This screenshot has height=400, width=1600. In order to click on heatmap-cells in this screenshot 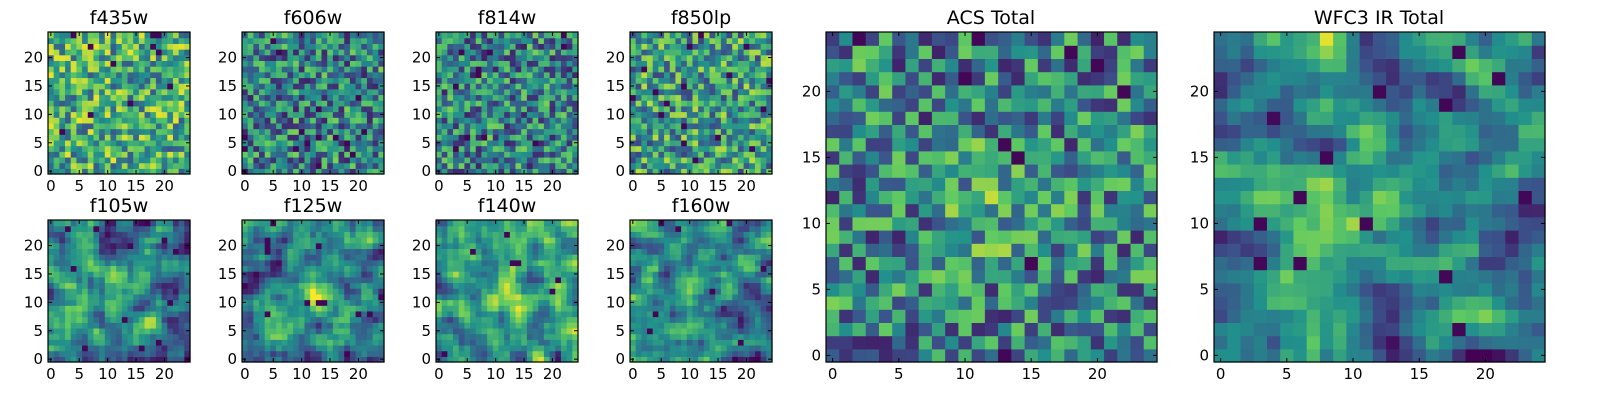, I will do `click(701, 291)`.